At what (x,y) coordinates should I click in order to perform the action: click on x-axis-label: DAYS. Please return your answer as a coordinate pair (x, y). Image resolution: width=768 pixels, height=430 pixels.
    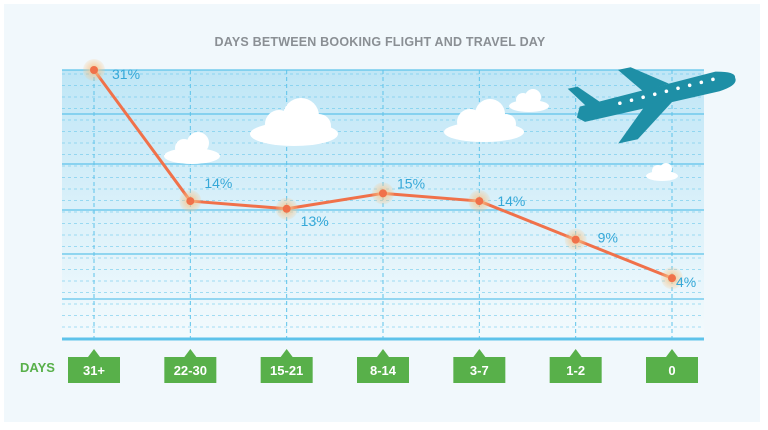
    Looking at the image, I should click on (37, 367).